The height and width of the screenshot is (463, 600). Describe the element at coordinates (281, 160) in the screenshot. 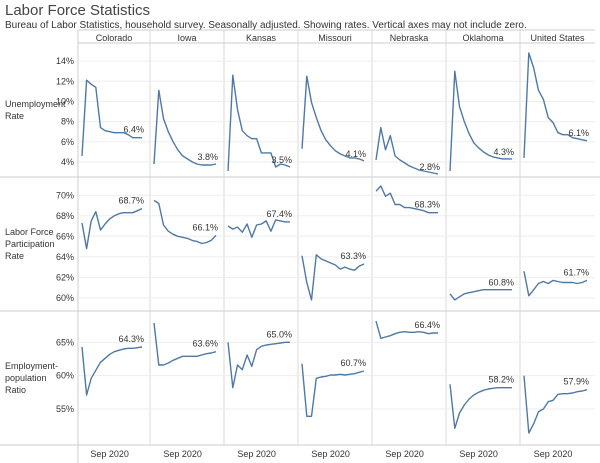

I see `end-value-label: 3.5%` at that location.